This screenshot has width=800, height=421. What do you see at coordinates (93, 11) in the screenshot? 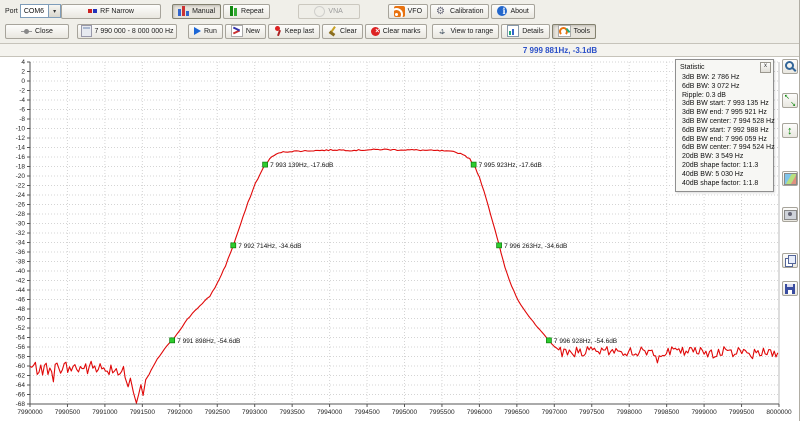
I see `rf-icon` at bounding box center [93, 11].